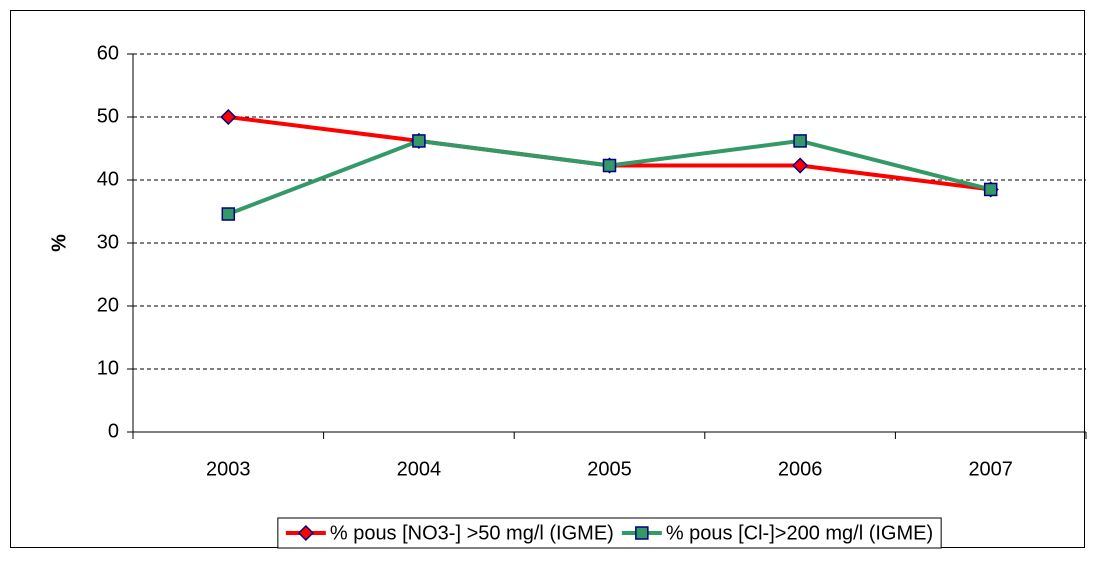 This screenshot has width=1095, height=563. I want to click on legend-label: % pous [NO3-] >50 mg/l (IGME), so click(472, 533).